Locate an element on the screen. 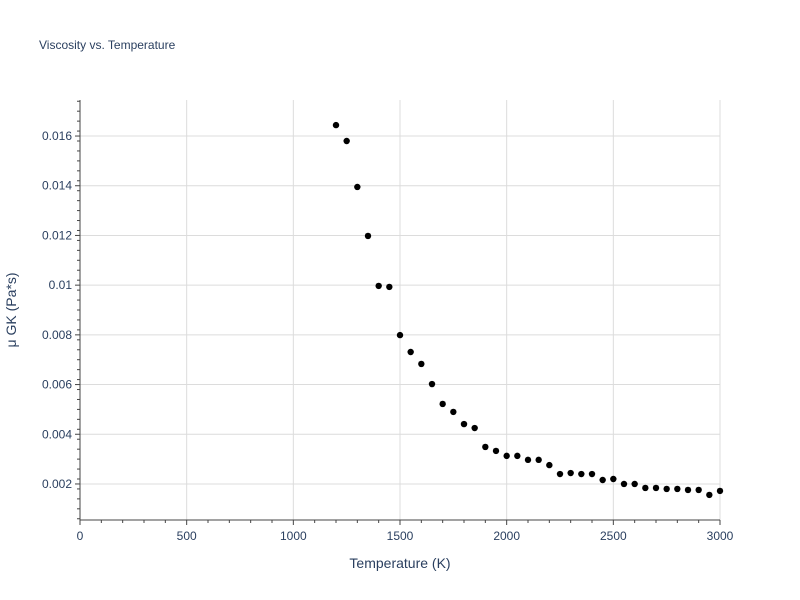  x-axis-label: Temperature (K) is located at coordinates (399, 563).